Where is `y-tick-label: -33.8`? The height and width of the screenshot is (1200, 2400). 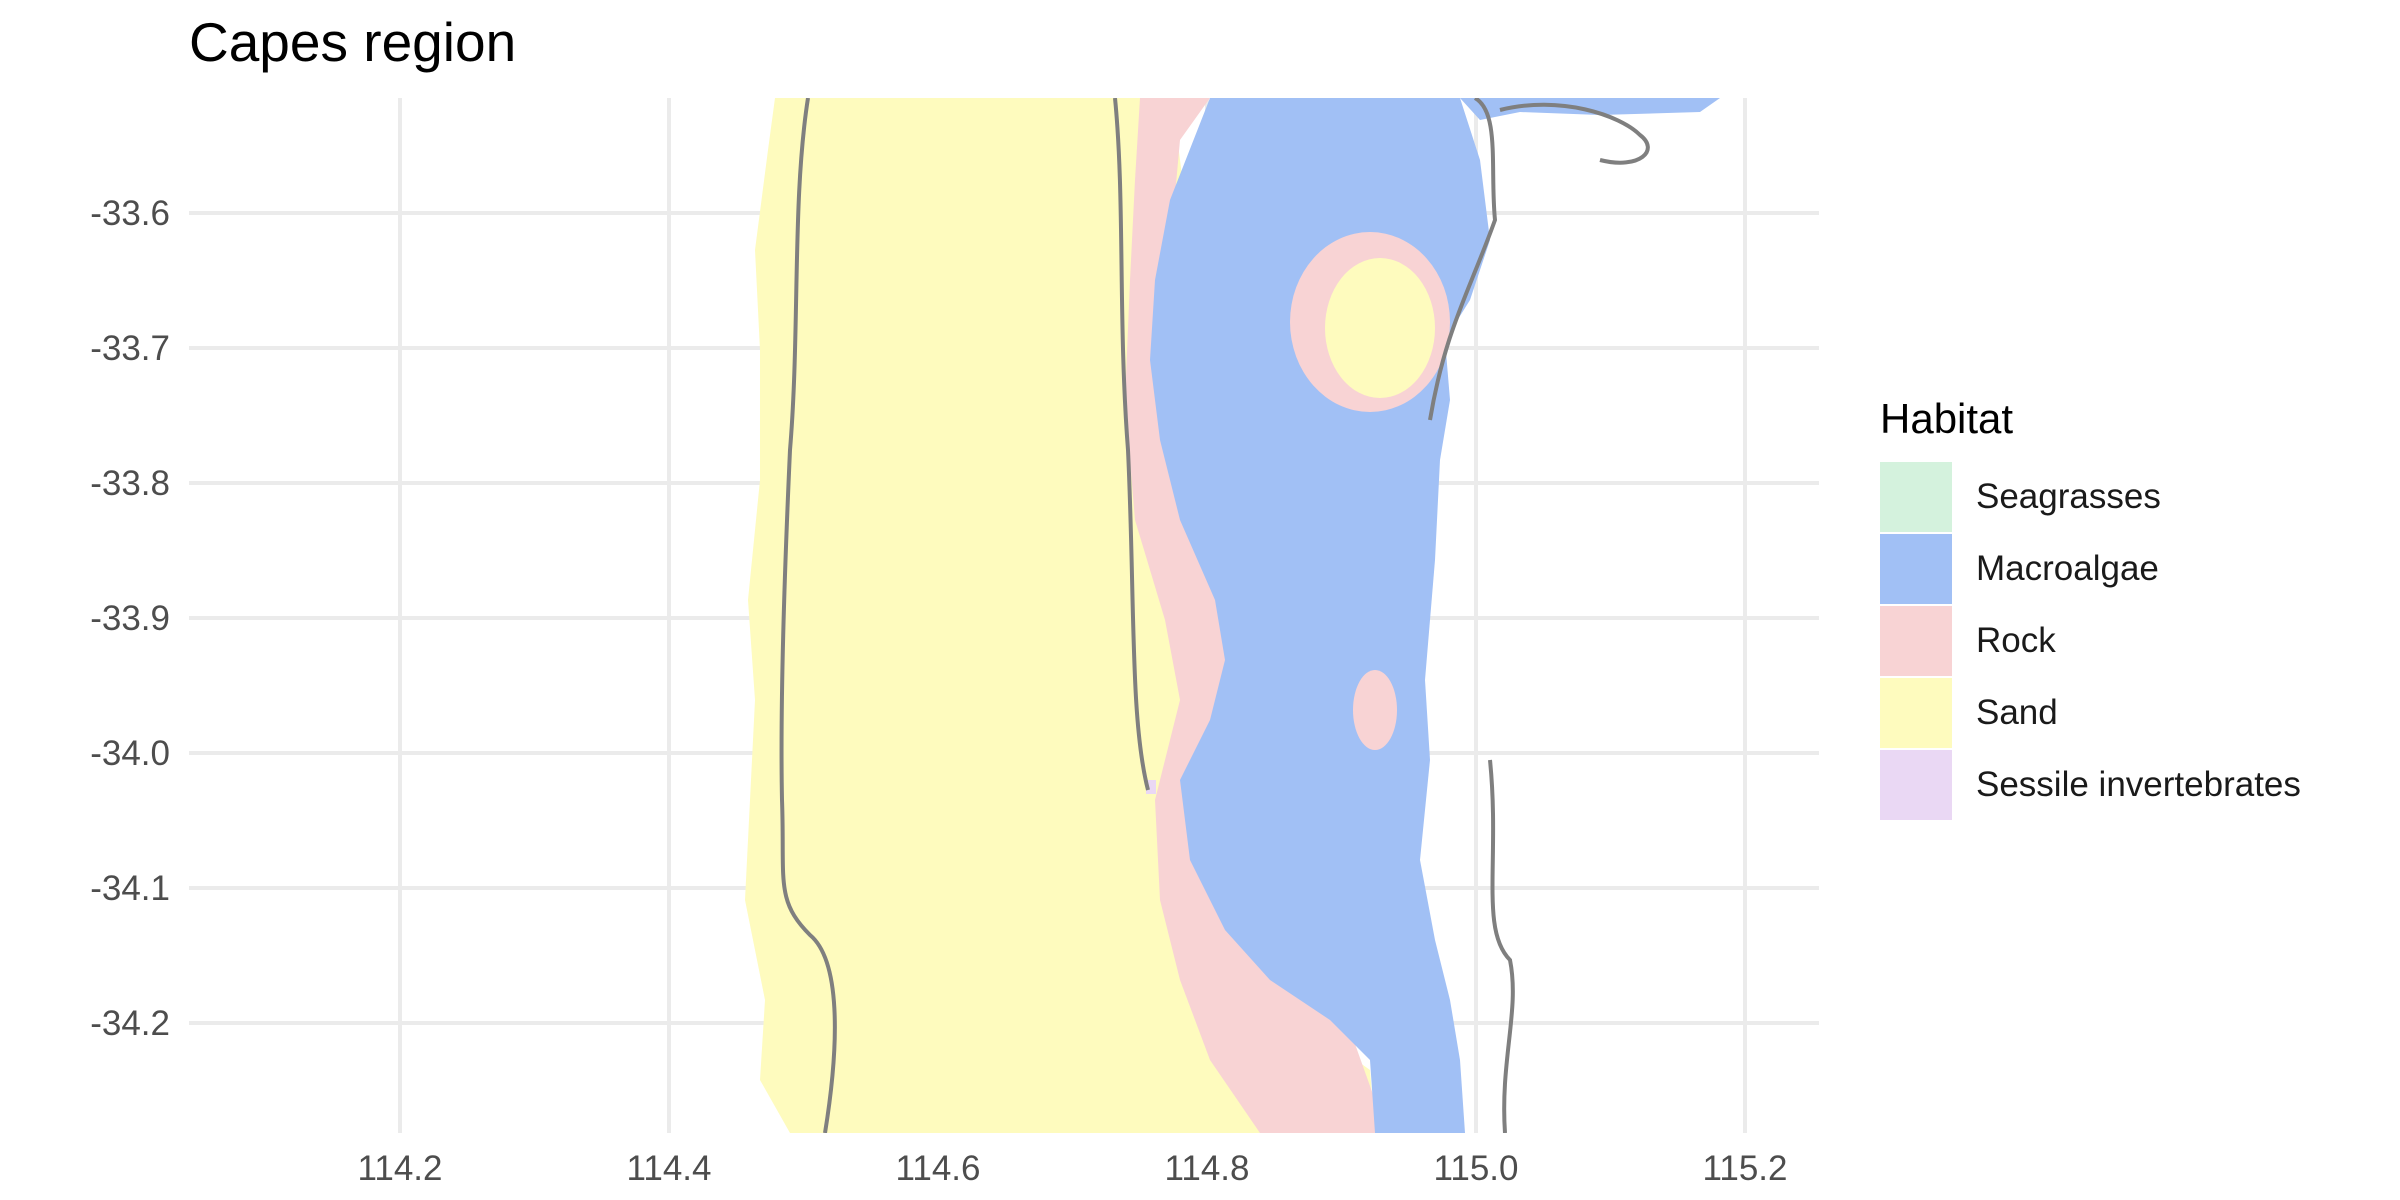 y-tick-label: -33.8 is located at coordinates (130, 483).